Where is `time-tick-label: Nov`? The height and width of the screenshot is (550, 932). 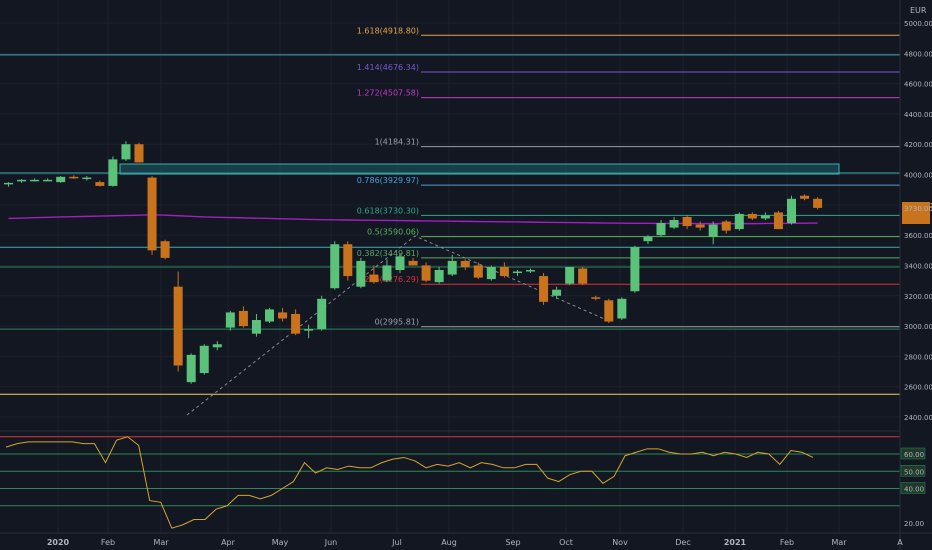 time-tick-label: Nov is located at coordinates (620, 542).